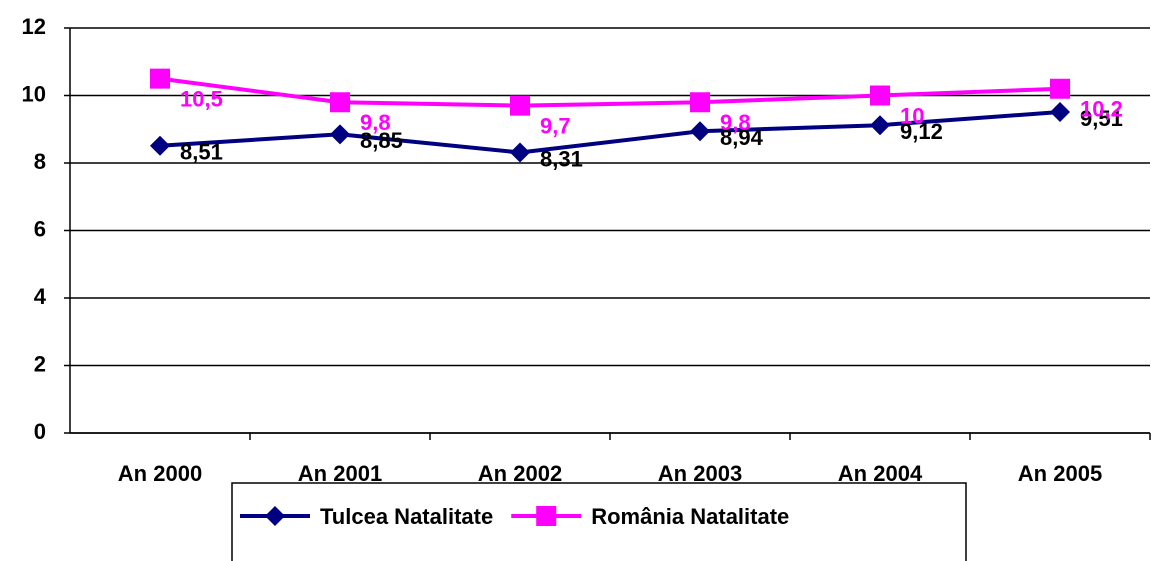 The image size is (1151, 561). What do you see at coordinates (406, 516) in the screenshot?
I see `legend-label: Tulcea Natalitate` at bounding box center [406, 516].